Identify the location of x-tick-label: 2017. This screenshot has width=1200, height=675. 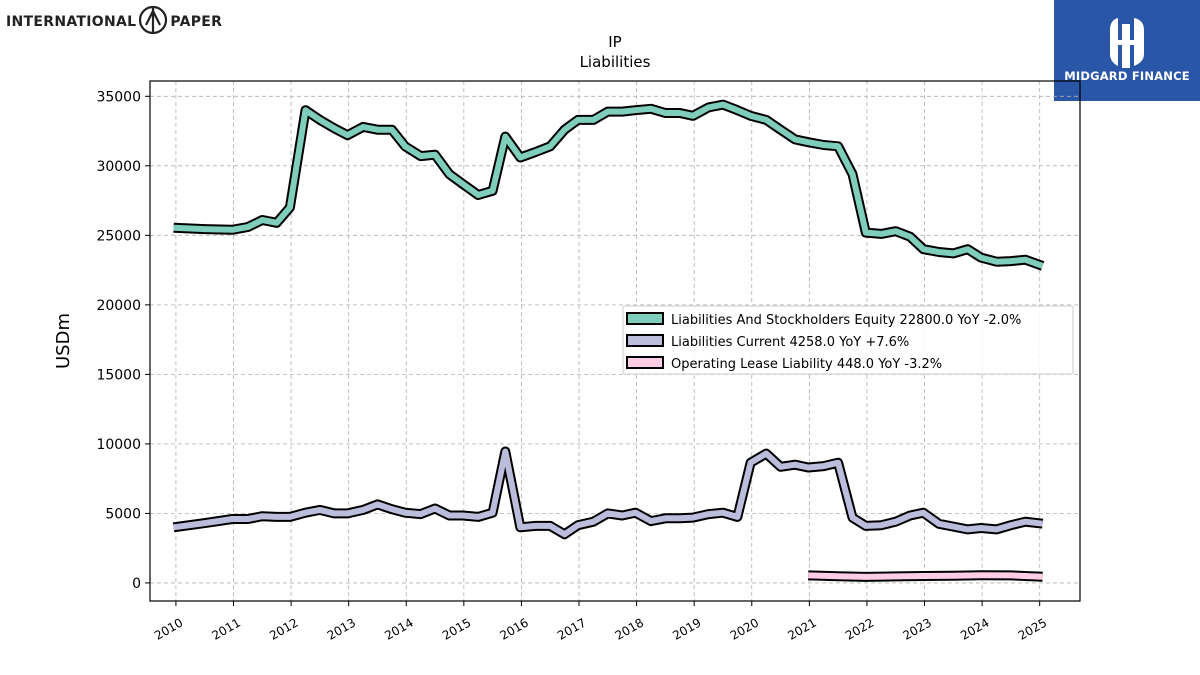
(571, 628).